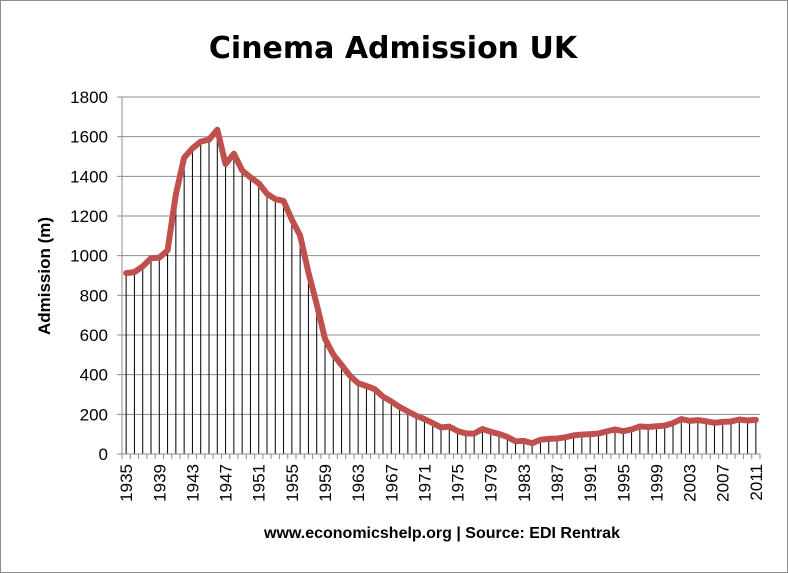  What do you see at coordinates (690, 483) in the screenshot?
I see `x-tick-label-2003: 2003` at bounding box center [690, 483].